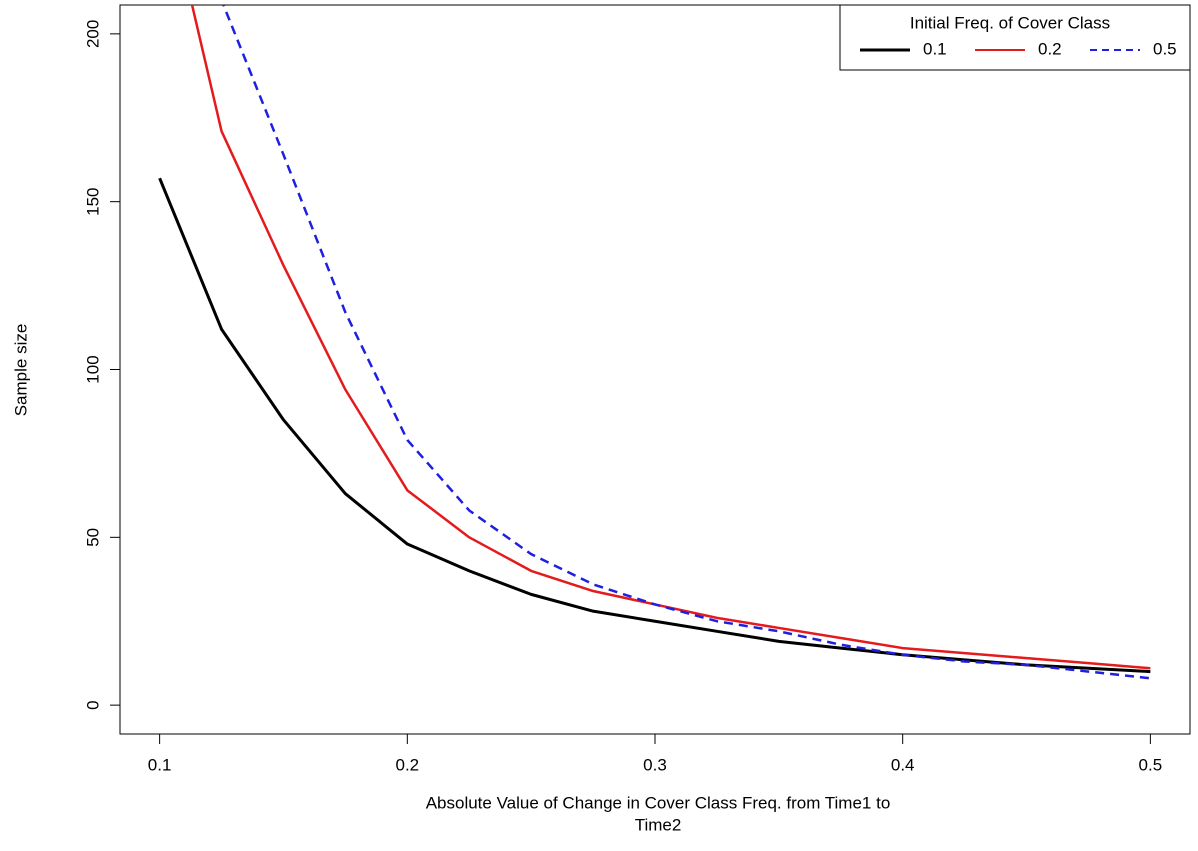  I want to click on x-tick-label: 0.1, so click(160, 764).